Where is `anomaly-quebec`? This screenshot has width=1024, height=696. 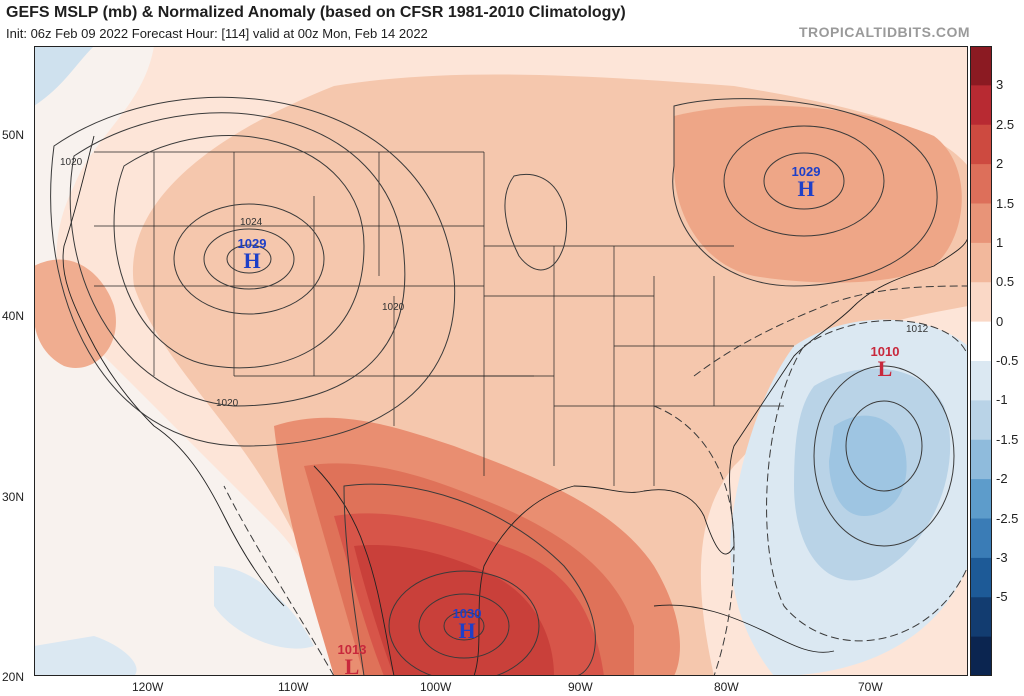 anomaly-quebec is located at coordinates (818, 194).